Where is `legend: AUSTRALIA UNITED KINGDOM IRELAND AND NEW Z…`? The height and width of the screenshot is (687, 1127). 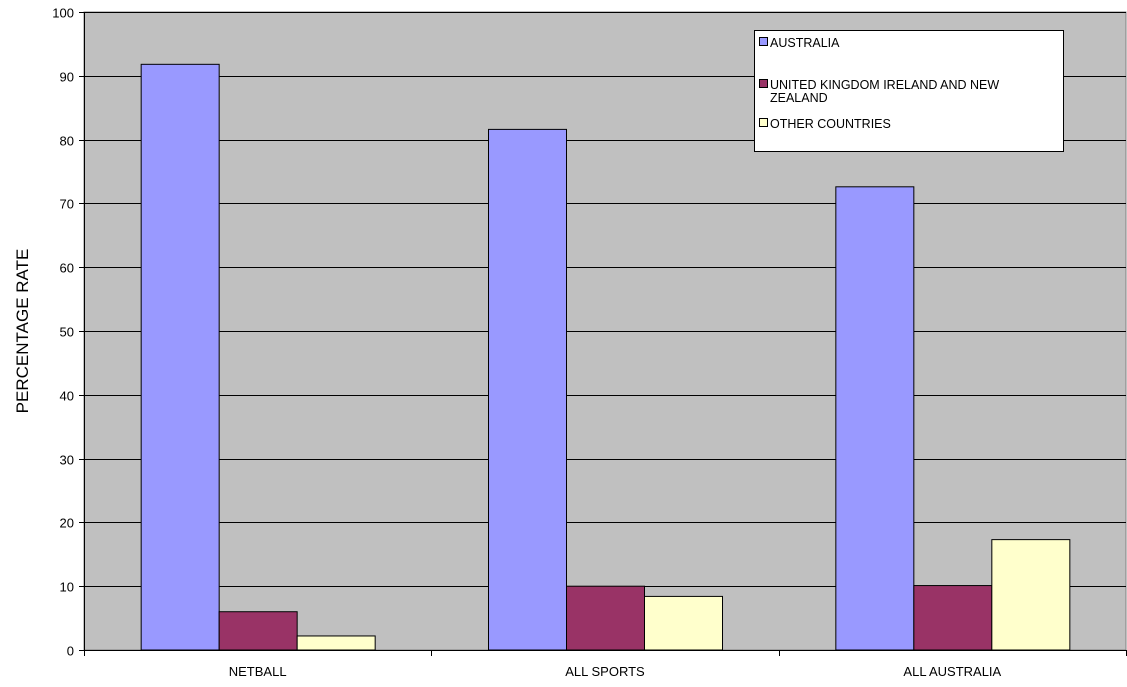 legend: AUSTRALIA UNITED KINGDOM IRELAND AND NEW Z… is located at coordinates (909, 91).